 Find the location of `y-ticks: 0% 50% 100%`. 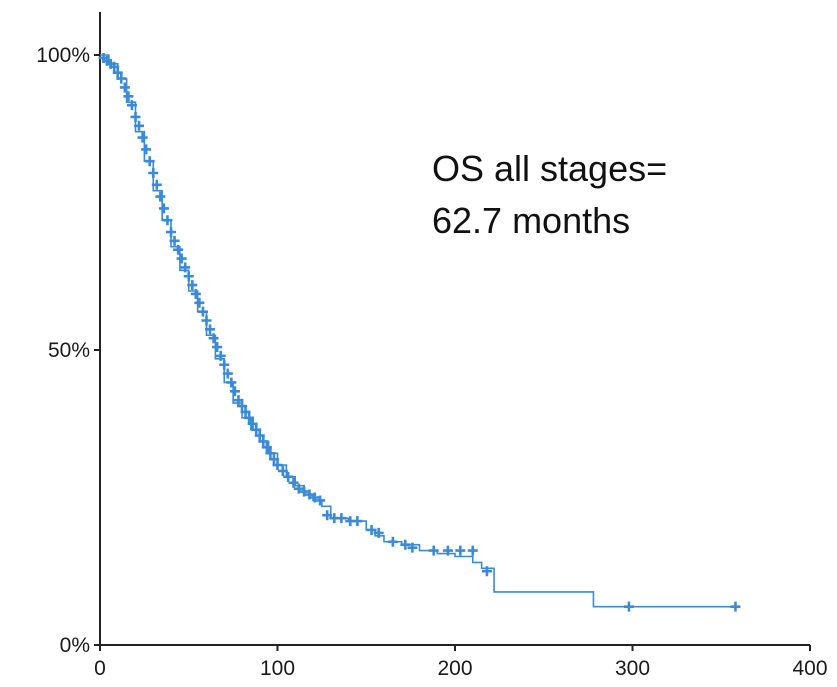

y-ticks: 0% 50% 100% is located at coordinates (68, 350).